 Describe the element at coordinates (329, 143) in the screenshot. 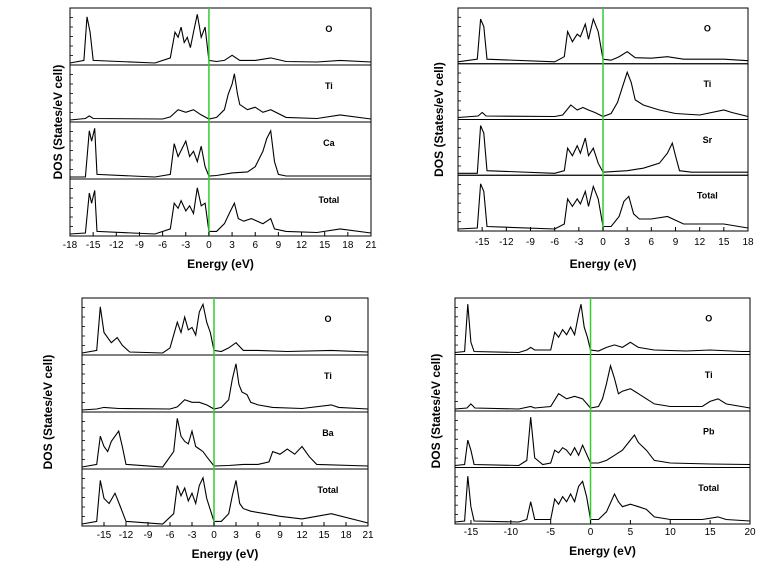

I see `panel-label: Ca` at that location.